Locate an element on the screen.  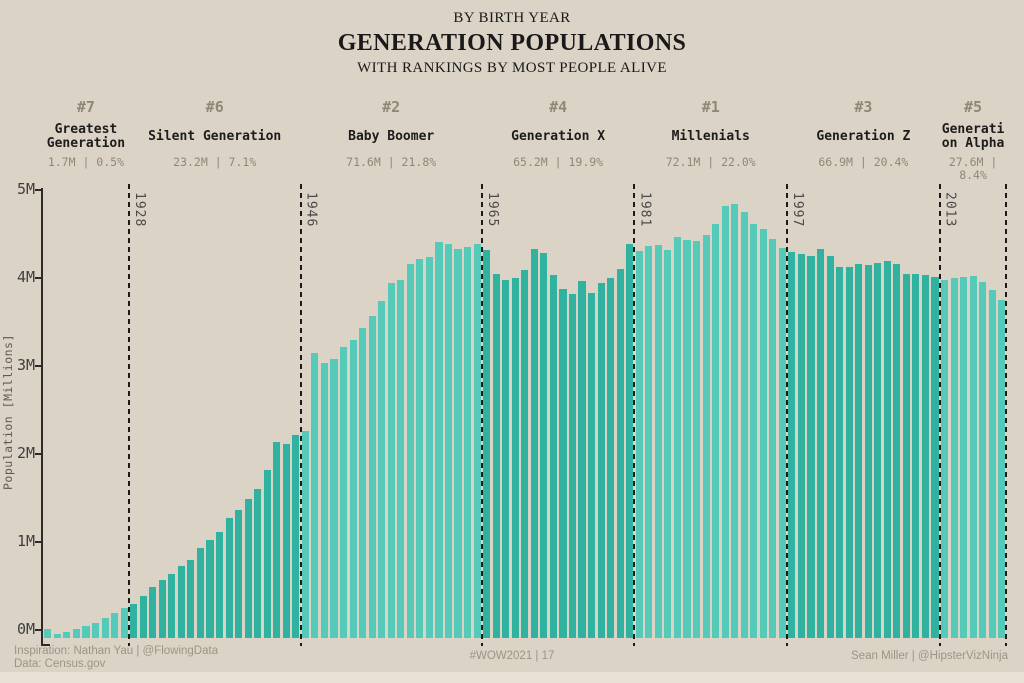
bar-1943 is located at coordinates (277, 540).